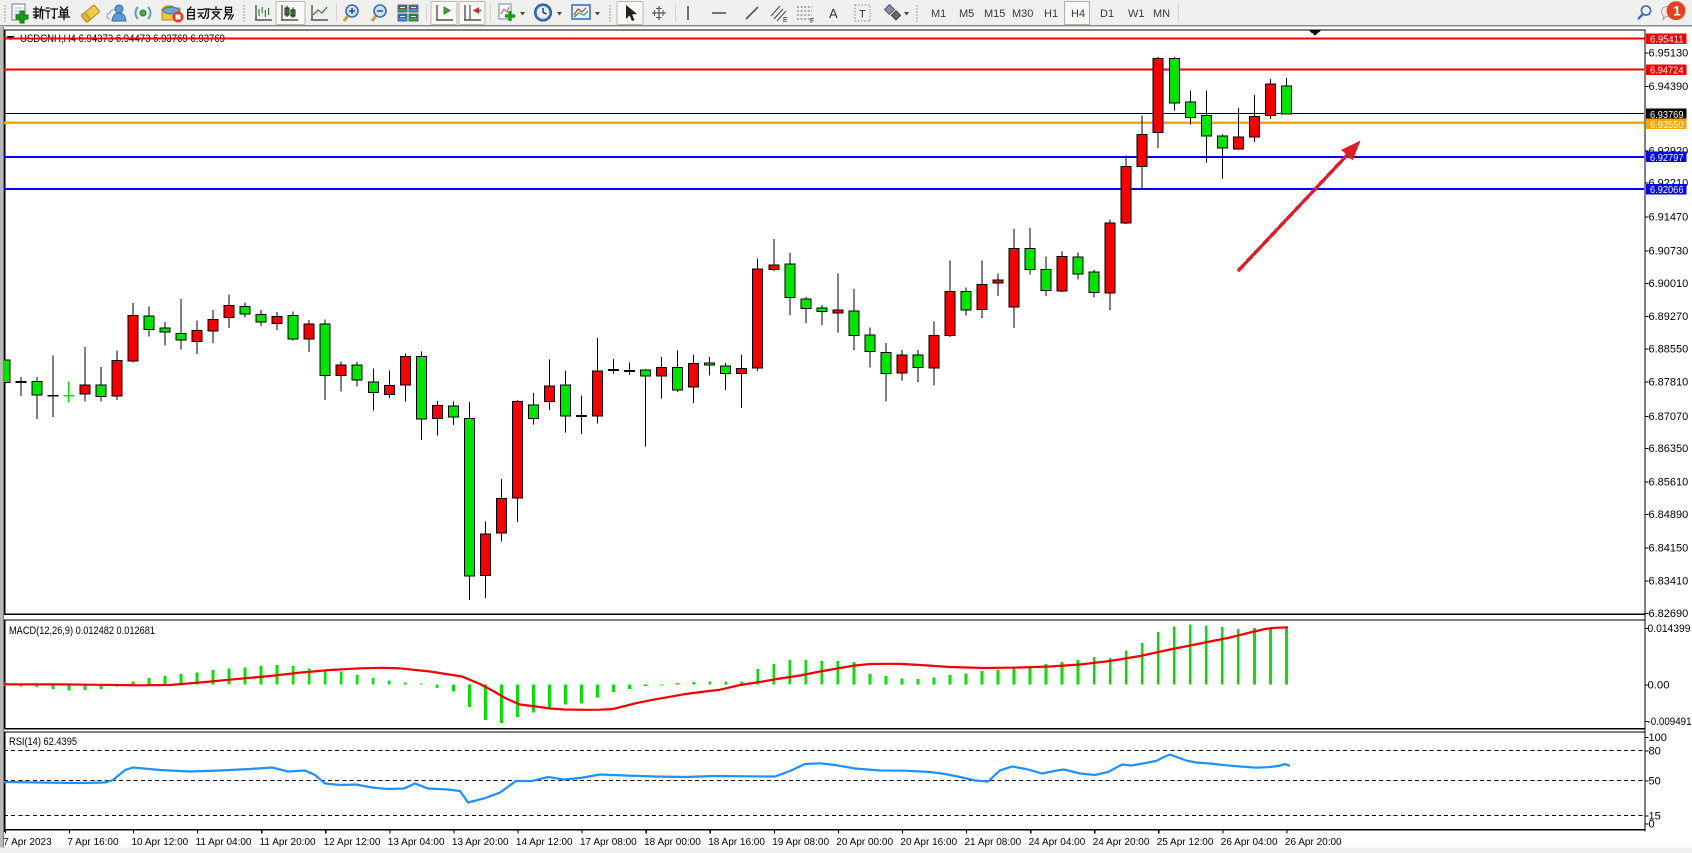 The height and width of the screenshot is (853, 1692). What do you see at coordinates (1669, 417) in the screenshot?
I see `svg-text: 6.87070` at bounding box center [1669, 417].